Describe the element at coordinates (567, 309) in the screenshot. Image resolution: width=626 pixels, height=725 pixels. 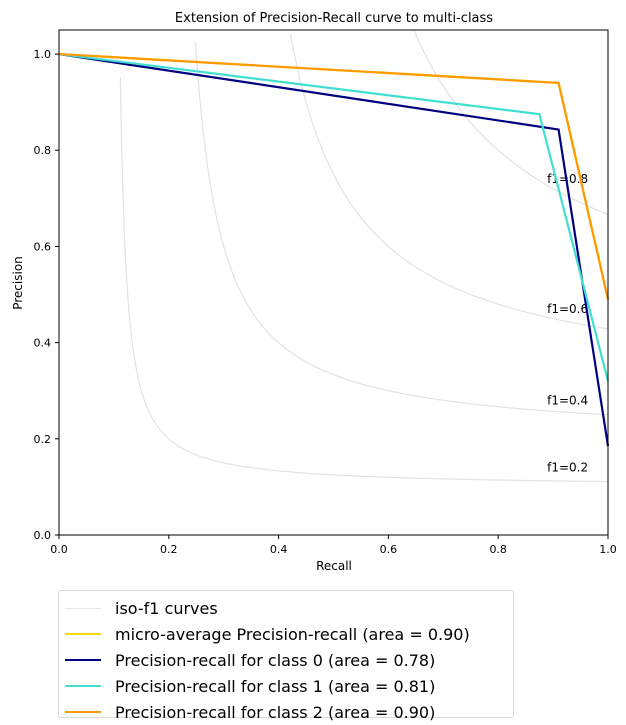
I see `iso-f1-label-2: f1=0.6` at that location.